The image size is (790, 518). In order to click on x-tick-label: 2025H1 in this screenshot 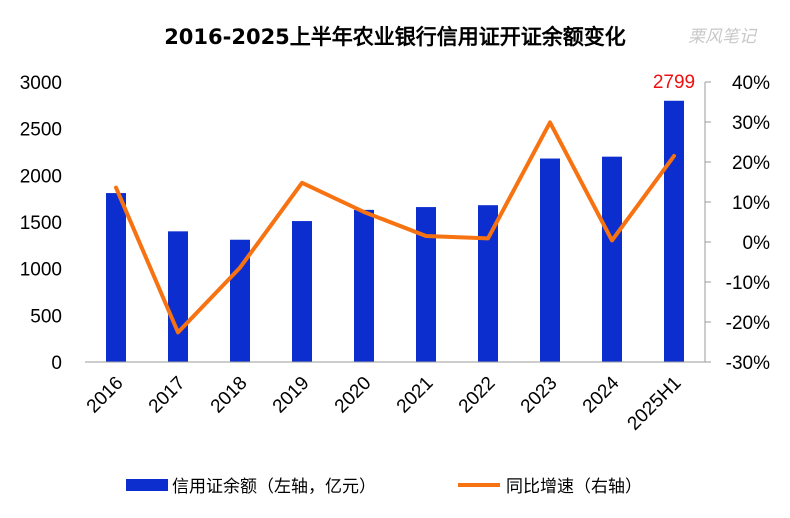, I will do `click(655, 404)`.